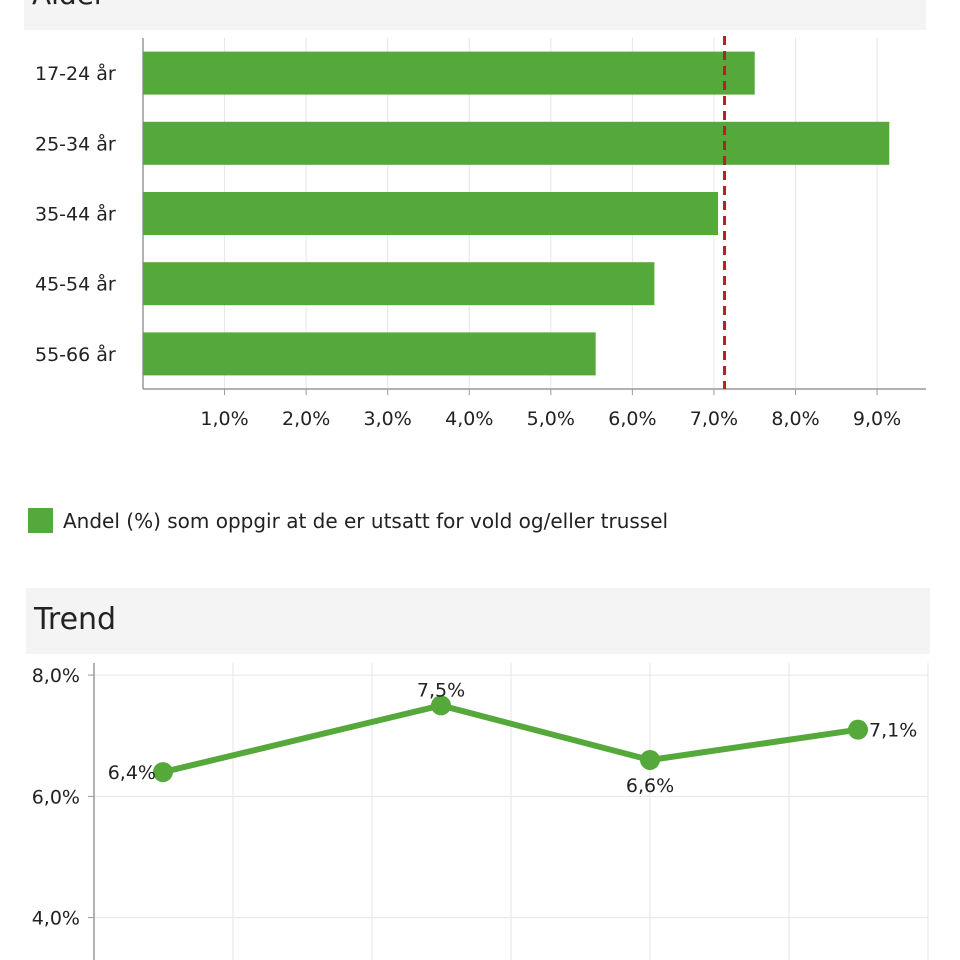  I want to click on y-tick-label: 4,0%, so click(56, 919).